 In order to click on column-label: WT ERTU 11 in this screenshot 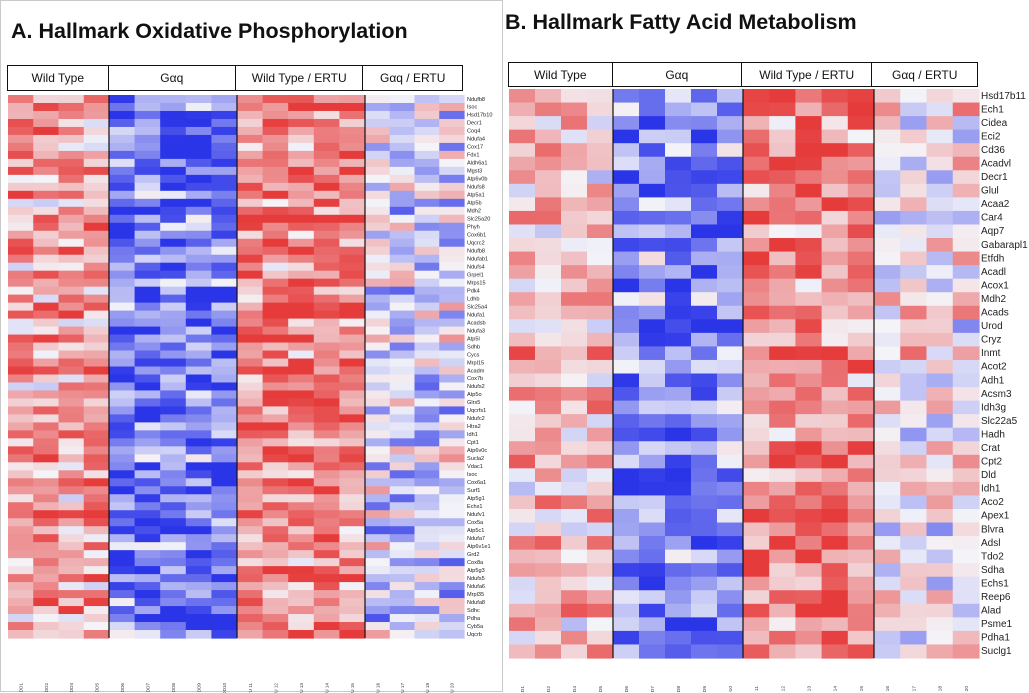, I will do `click(757, 689)`.